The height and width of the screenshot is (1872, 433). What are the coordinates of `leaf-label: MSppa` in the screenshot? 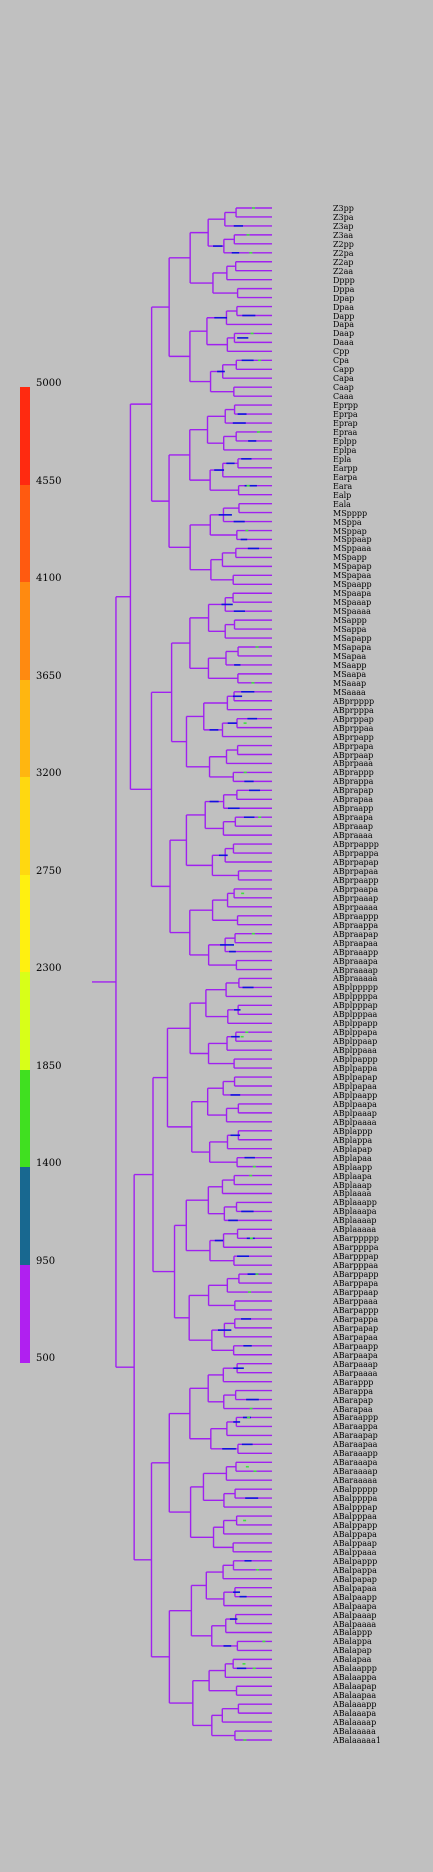 It's located at (347, 522).